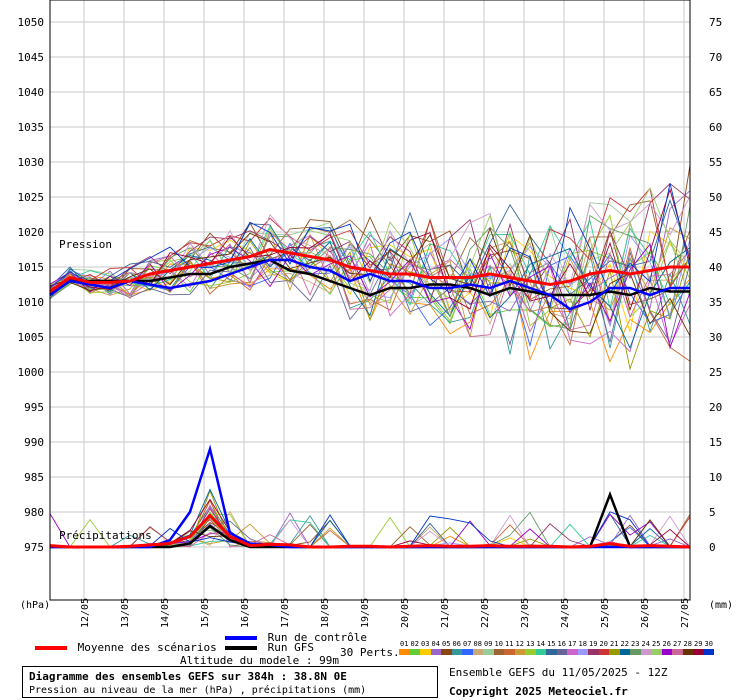  Describe the element at coordinates (715, 127) in the screenshot. I see `right-tick-label: 60` at that location.